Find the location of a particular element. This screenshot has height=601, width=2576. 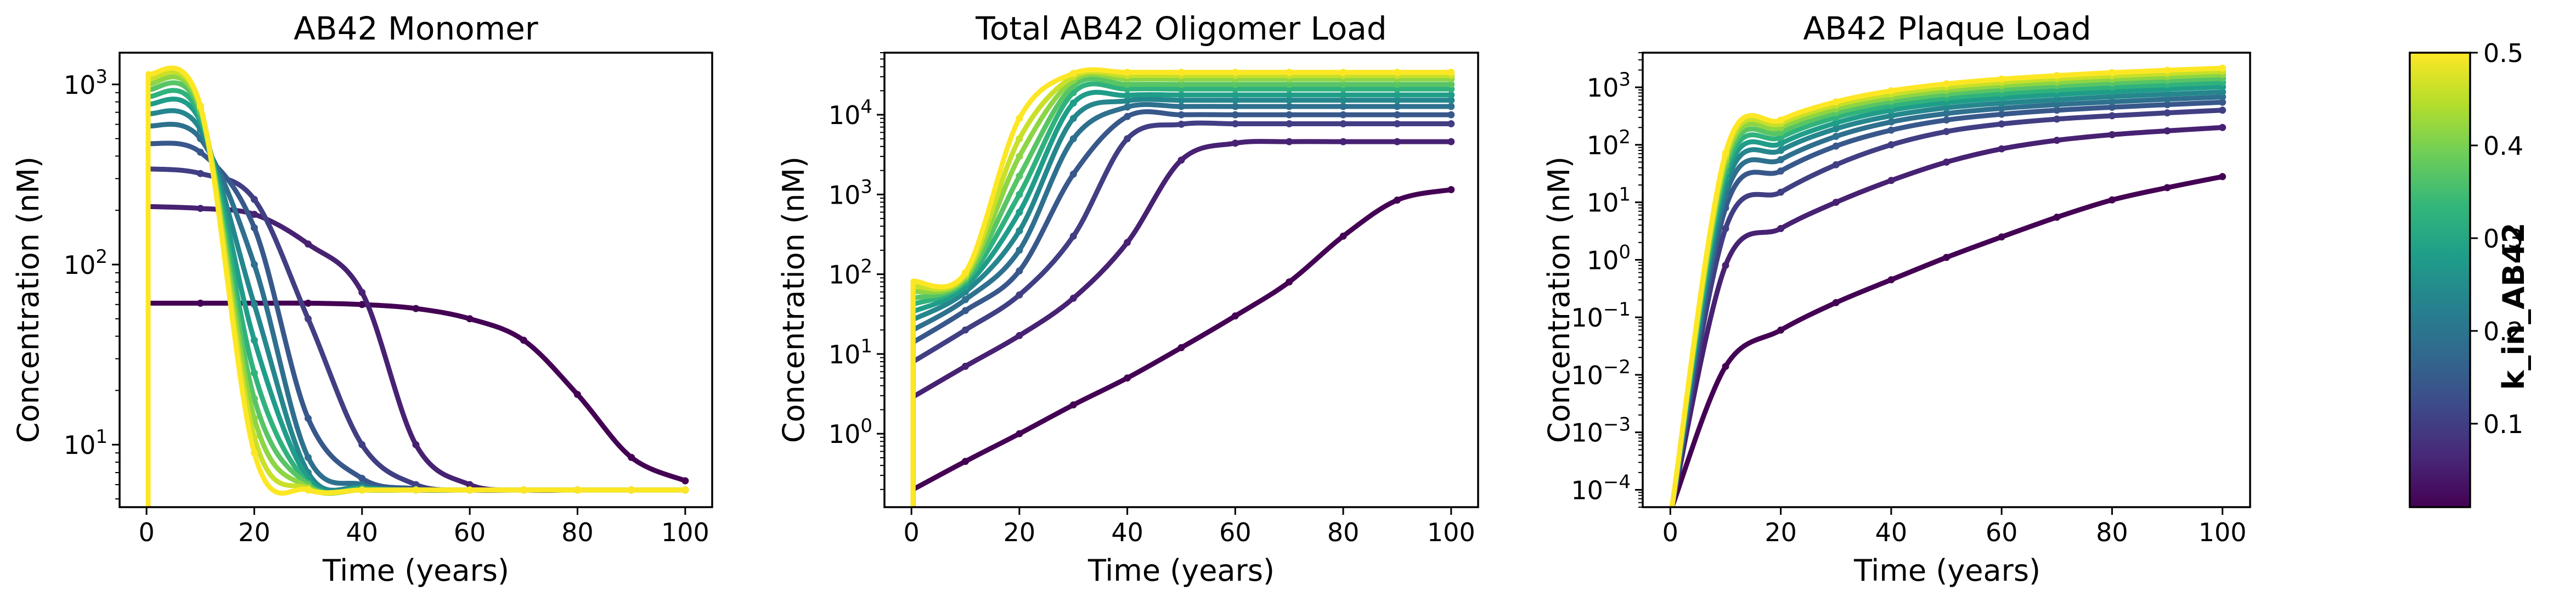

panel-title: AB42 Monomer is located at coordinates (416, 28).